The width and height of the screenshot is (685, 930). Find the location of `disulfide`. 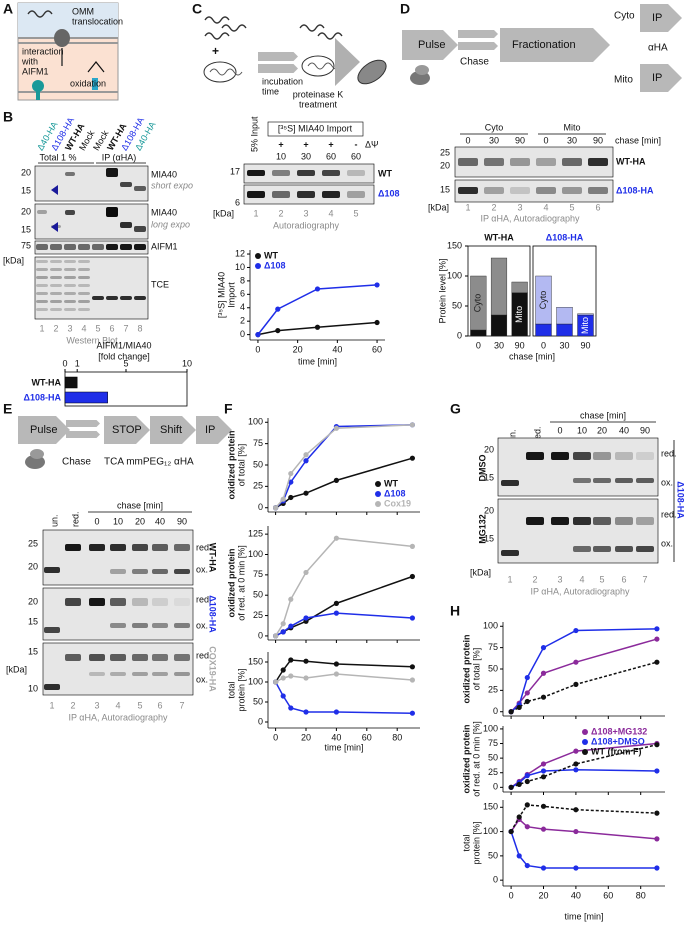

disulfide is located at coordinates (96, 67).